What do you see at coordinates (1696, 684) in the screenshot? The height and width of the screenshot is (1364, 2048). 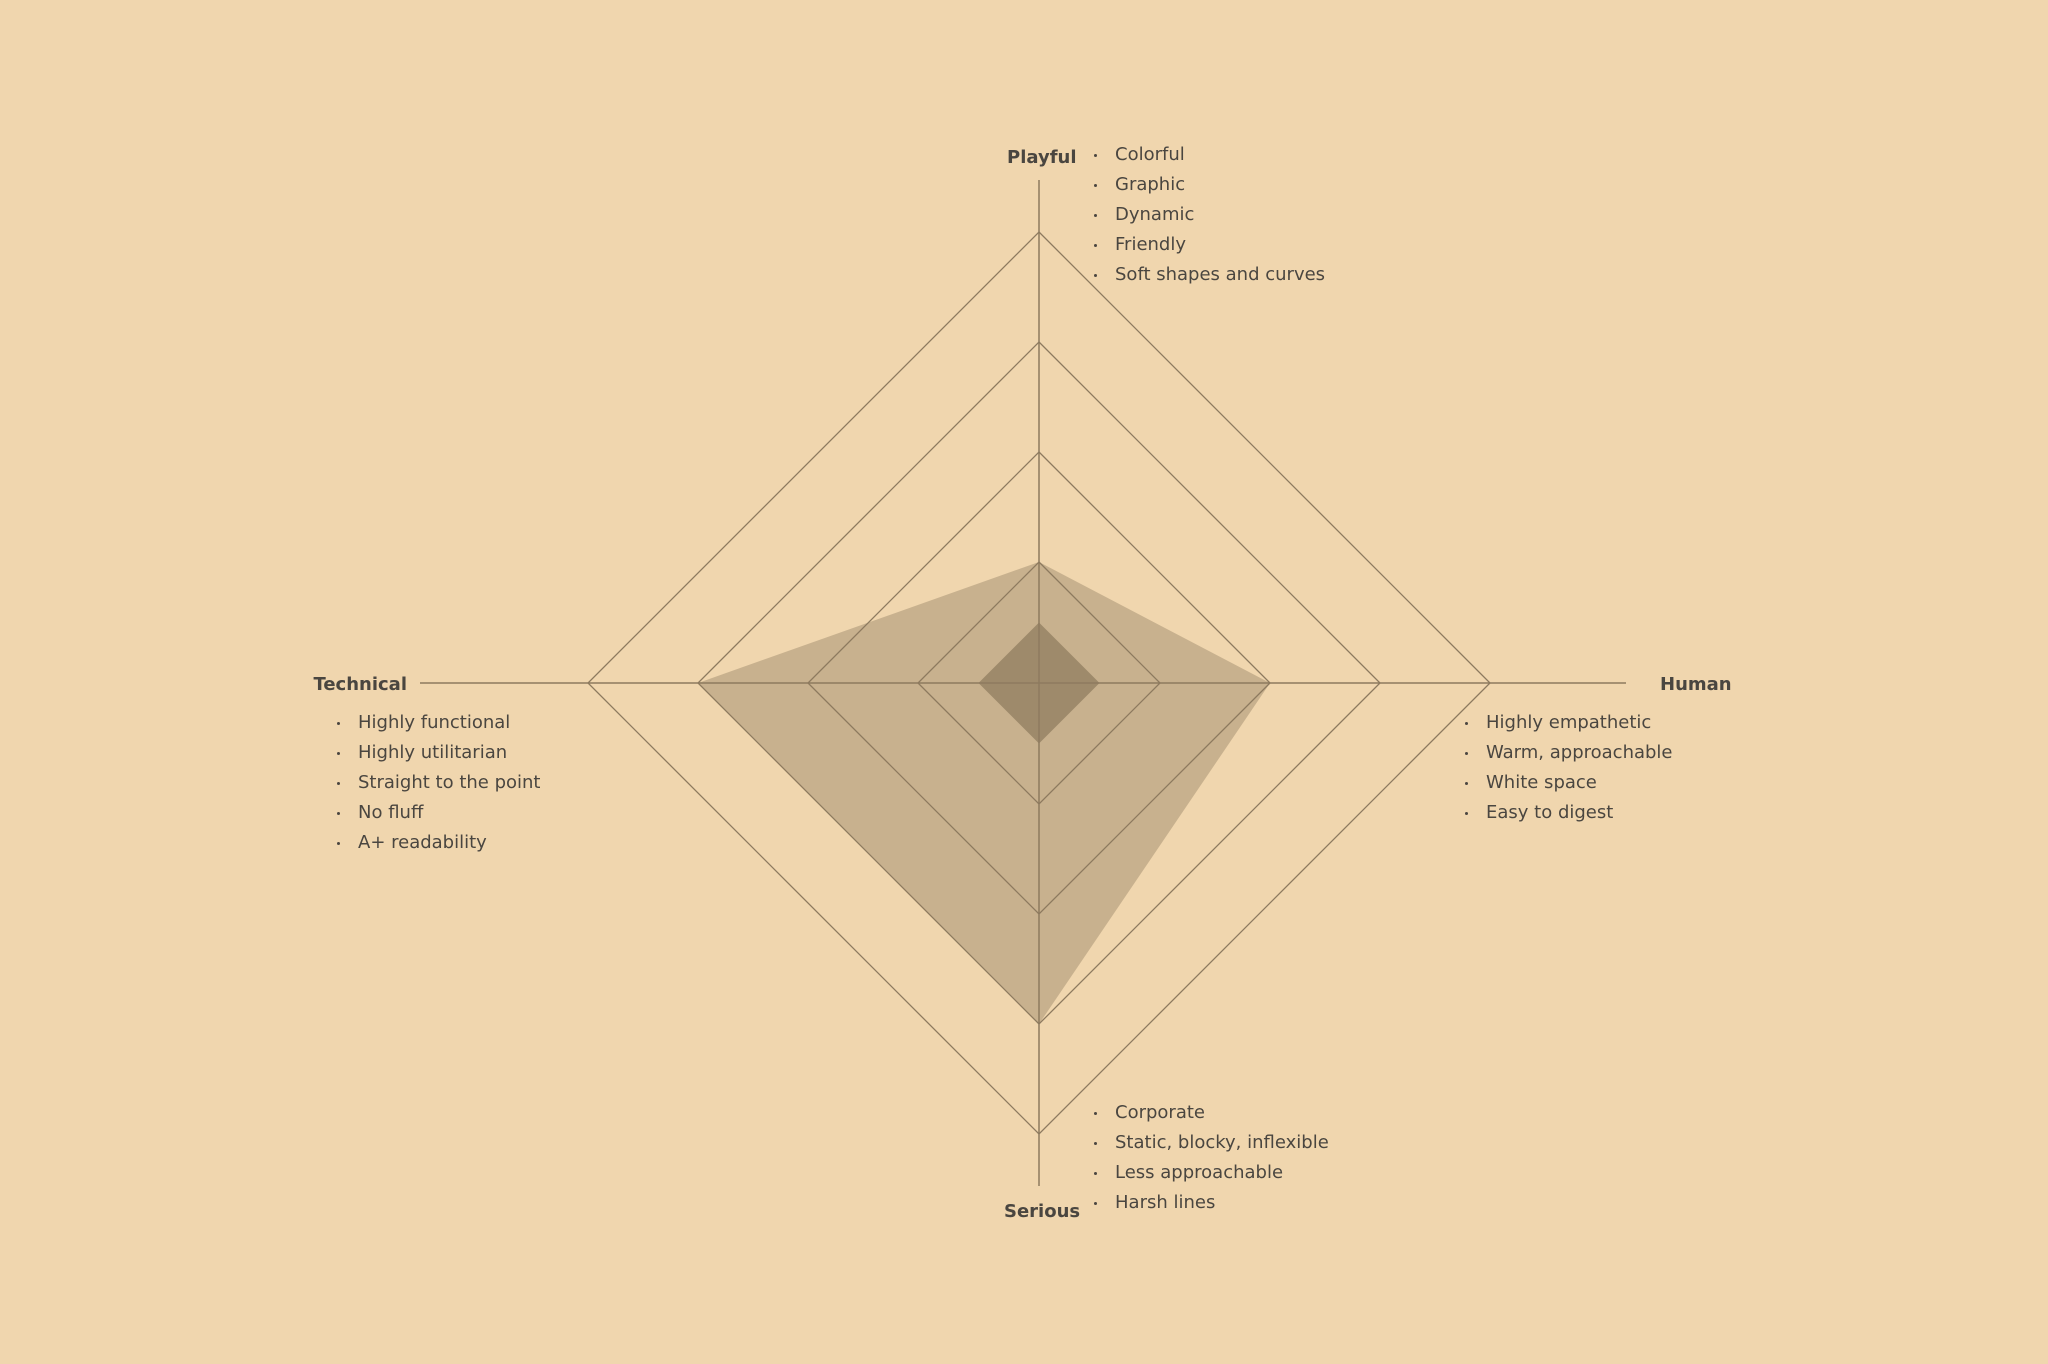 I see `axis-label-human: Human` at bounding box center [1696, 684].